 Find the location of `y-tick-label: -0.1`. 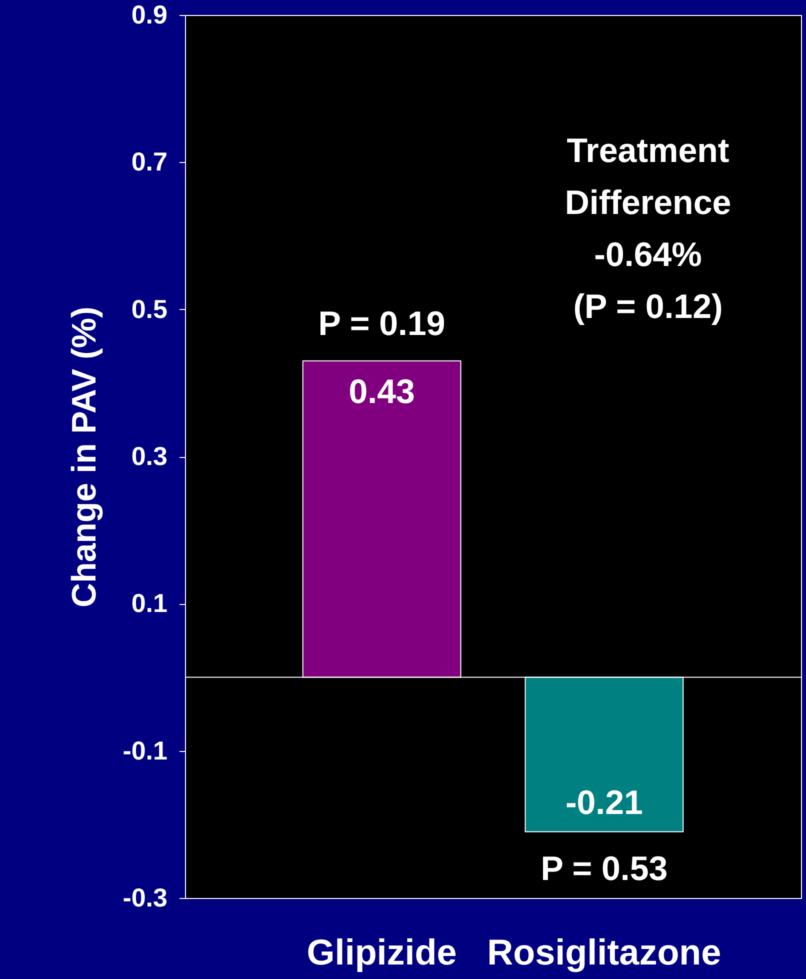

y-tick-label: -0.1 is located at coordinates (145, 750).